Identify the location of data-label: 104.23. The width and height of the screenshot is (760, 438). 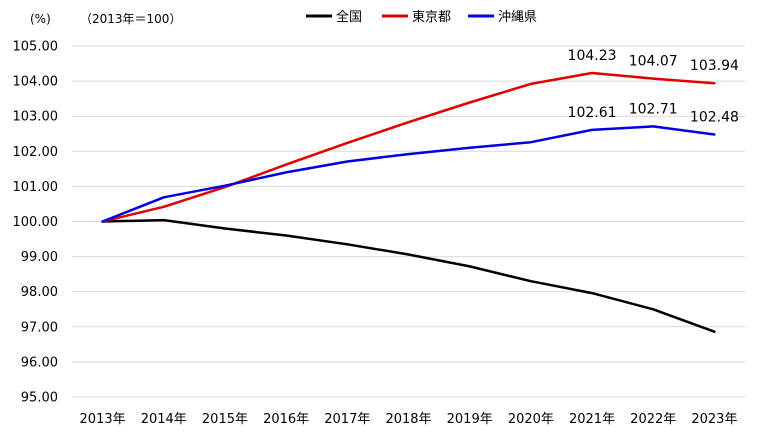
(592, 56).